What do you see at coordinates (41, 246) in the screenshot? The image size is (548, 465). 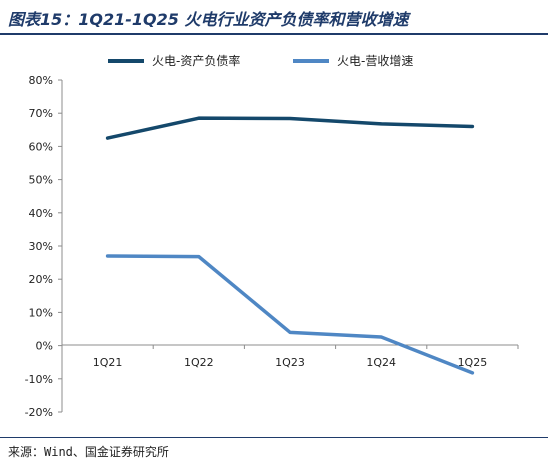 I see `y-tick-label: 30%` at bounding box center [41, 246].